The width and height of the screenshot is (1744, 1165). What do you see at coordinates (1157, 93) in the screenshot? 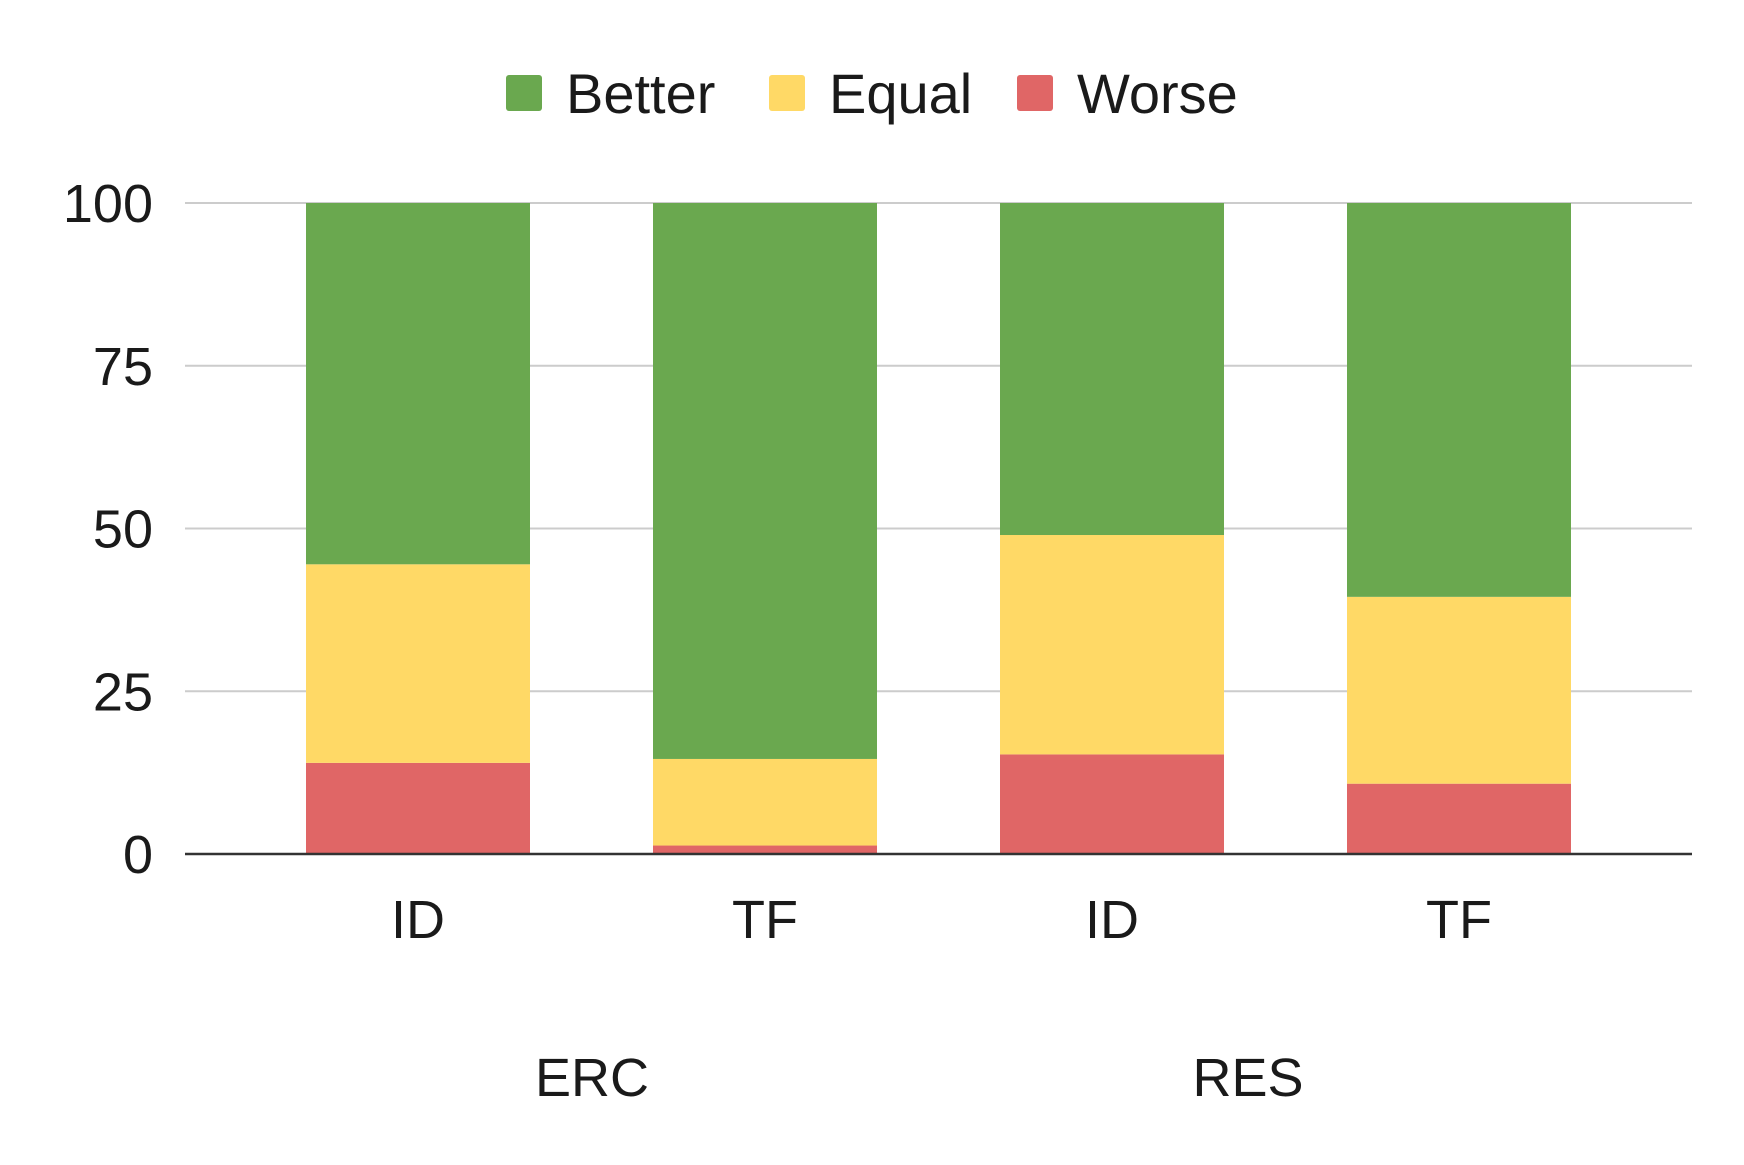
I see `legend-label-worse: Worse` at bounding box center [1157, 93].